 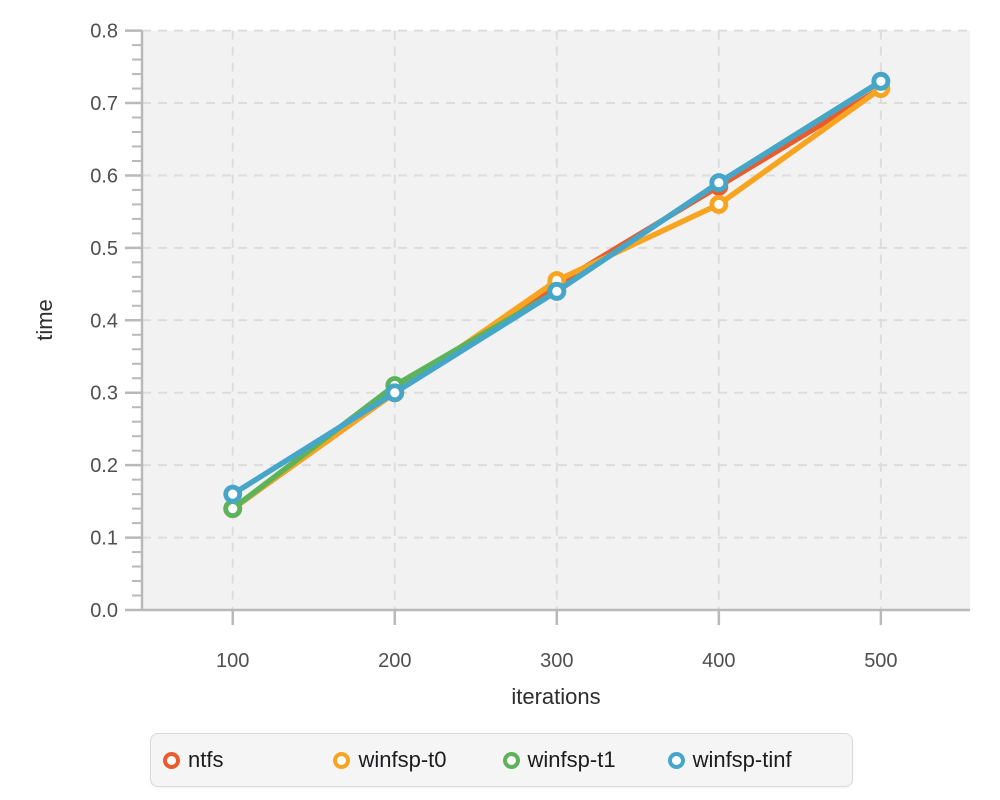 What do you see at coordinates (402, 759) in the screenshot?
I see `legend-label: winfsp-t0` at bounding box center [402, 759].